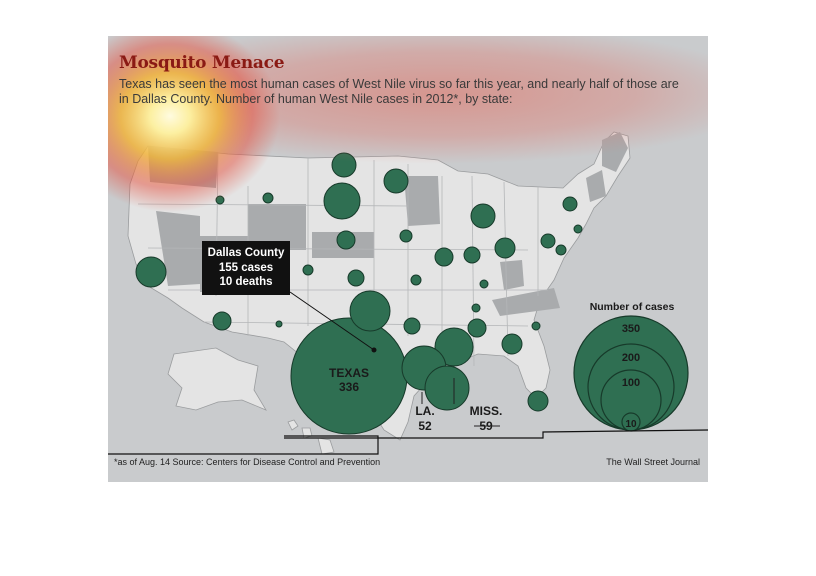 The image size is (816, 576). What do you see at coordinates (631, 383) in the screenshot?
I see `legend-label-100: 100` at bounding box center [631, 383].